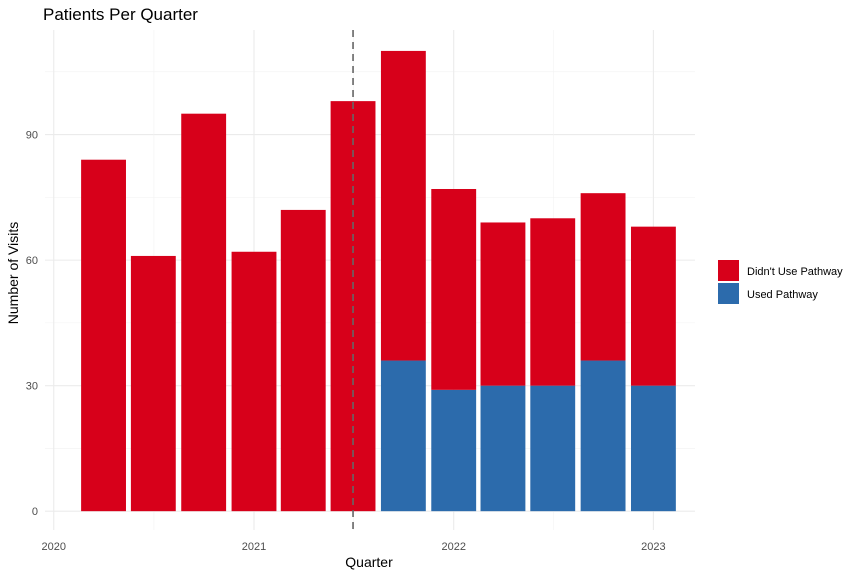  Describe the element at coordinates (32, 136) in the screenshot. I see `y-tick-label: 90` at that location.